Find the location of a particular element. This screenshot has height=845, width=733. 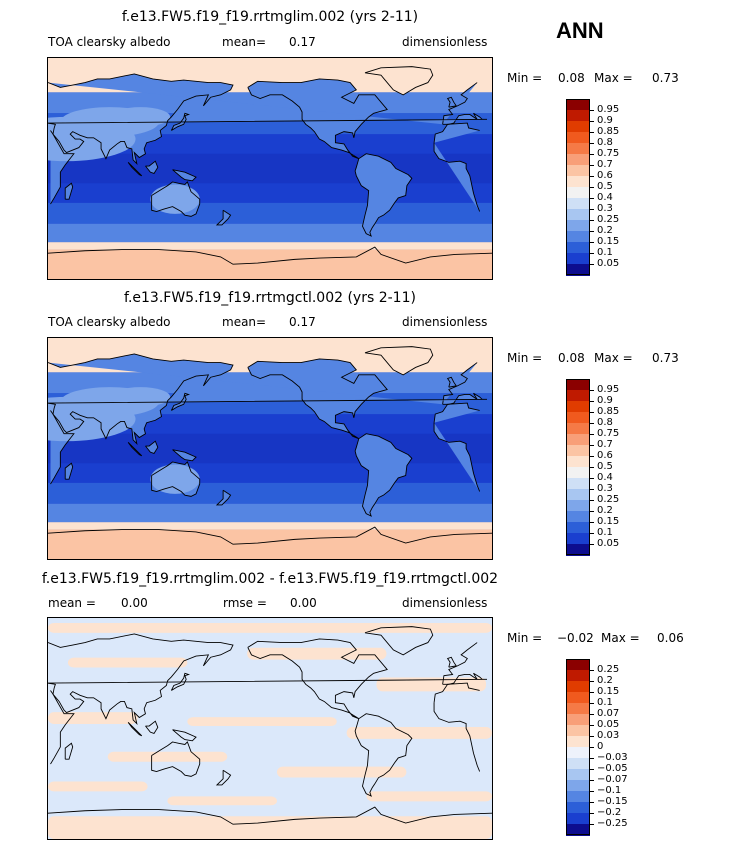

tropical-band is located at coordinates (270, 448).